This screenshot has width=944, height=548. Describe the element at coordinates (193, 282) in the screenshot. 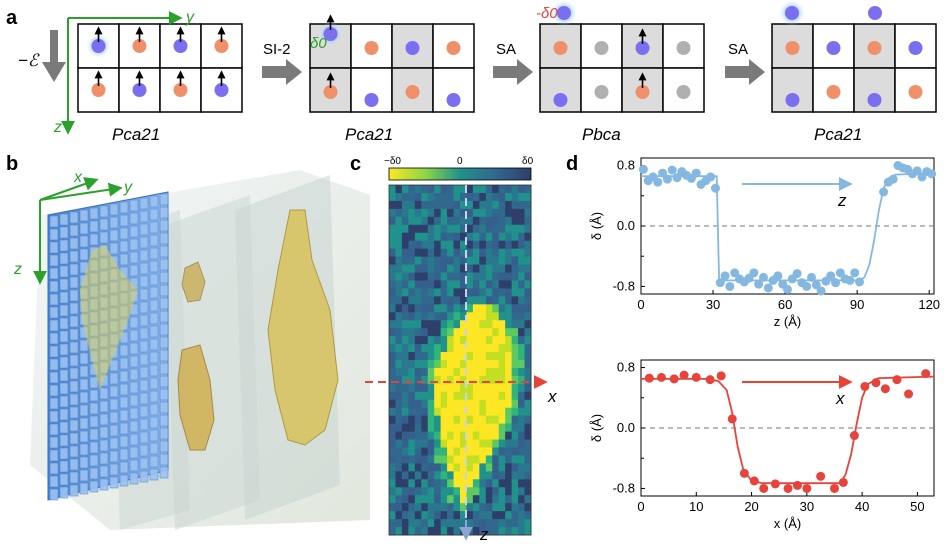

I see `domain-3d-tiny` at that location.